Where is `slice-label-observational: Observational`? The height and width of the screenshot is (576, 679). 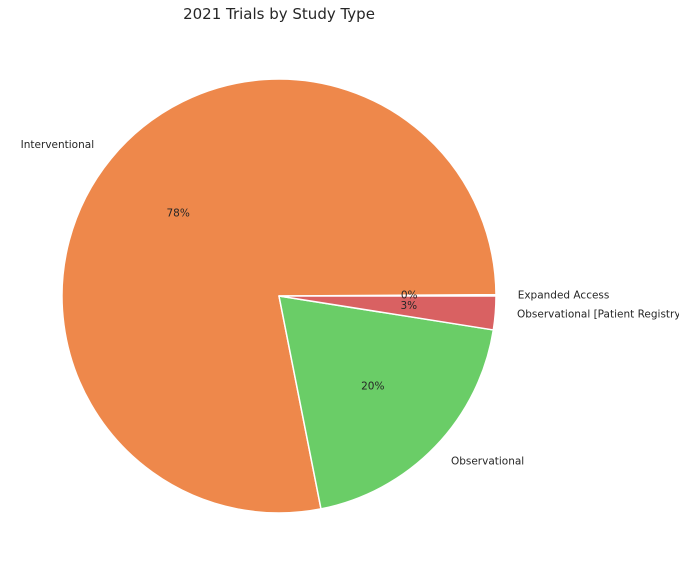 slice-label-observational: Observational is located at coordinates (487, 462).